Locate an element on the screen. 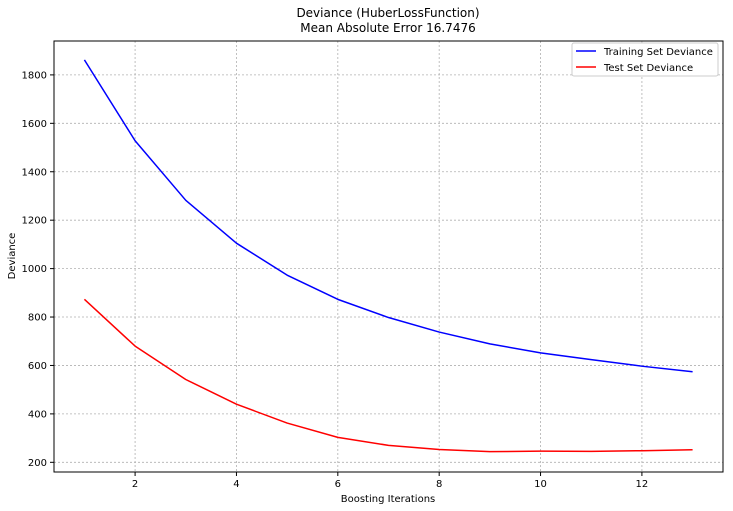  x-tick-label: 4 is located at coordinates (236, 484).